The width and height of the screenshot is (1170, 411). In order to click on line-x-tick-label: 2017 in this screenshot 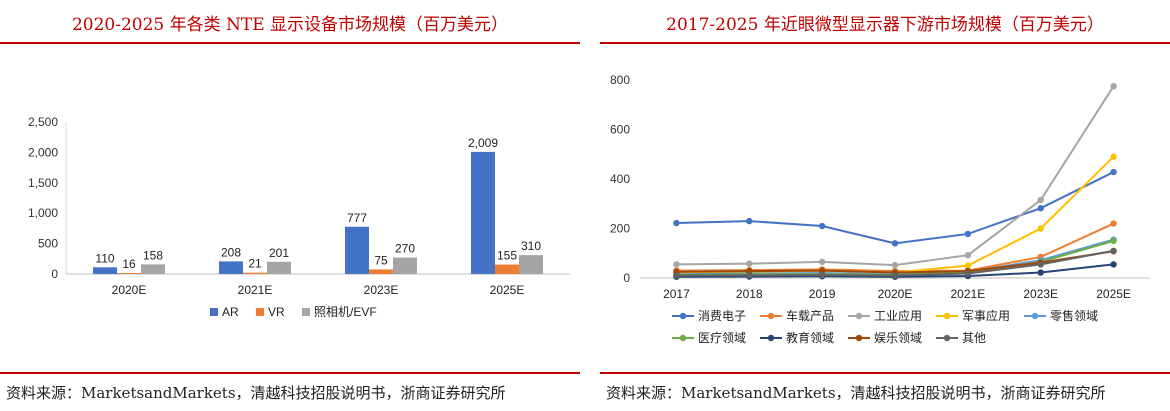, I will do `click(676, 294)`.